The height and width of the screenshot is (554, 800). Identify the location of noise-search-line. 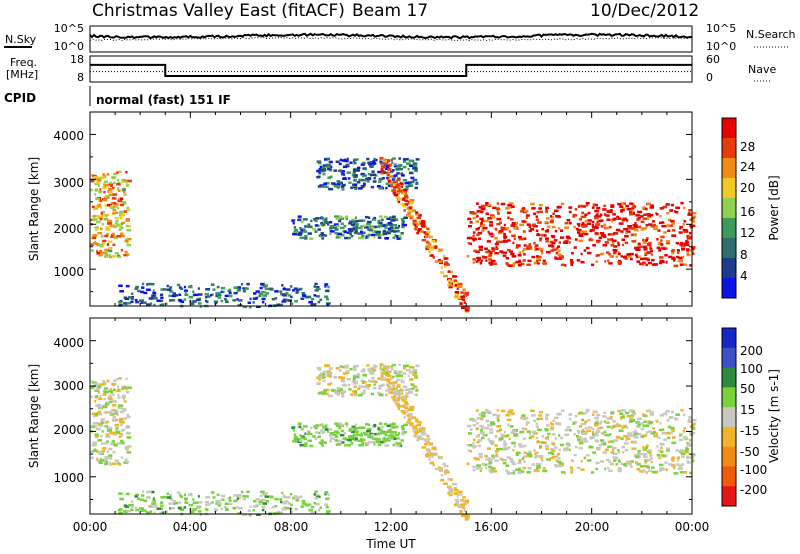
(391, 39).